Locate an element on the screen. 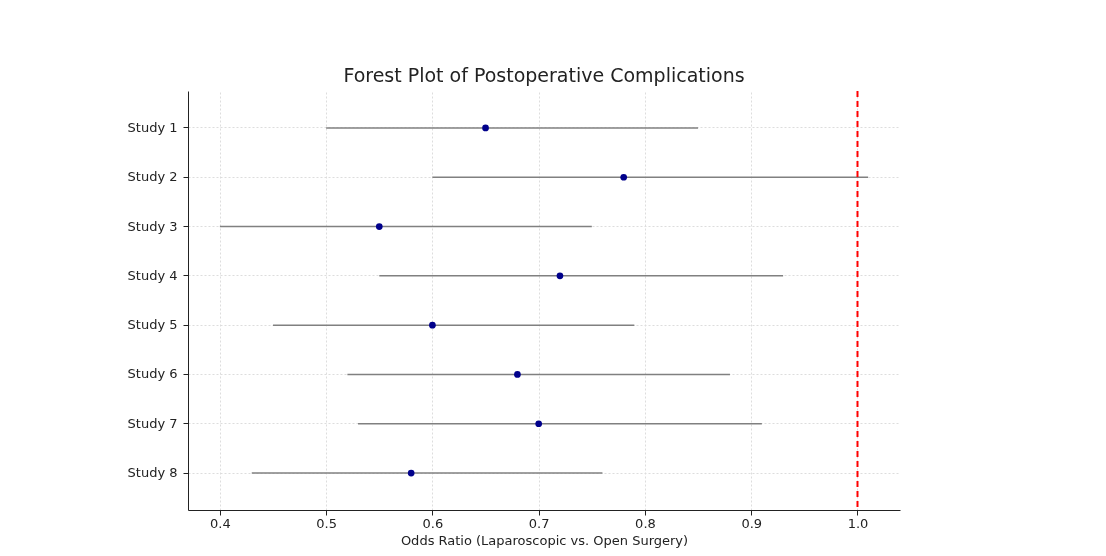 The image size is (1106, 556). x-tick-label: 0.8 is located at coordinates (645, 523).